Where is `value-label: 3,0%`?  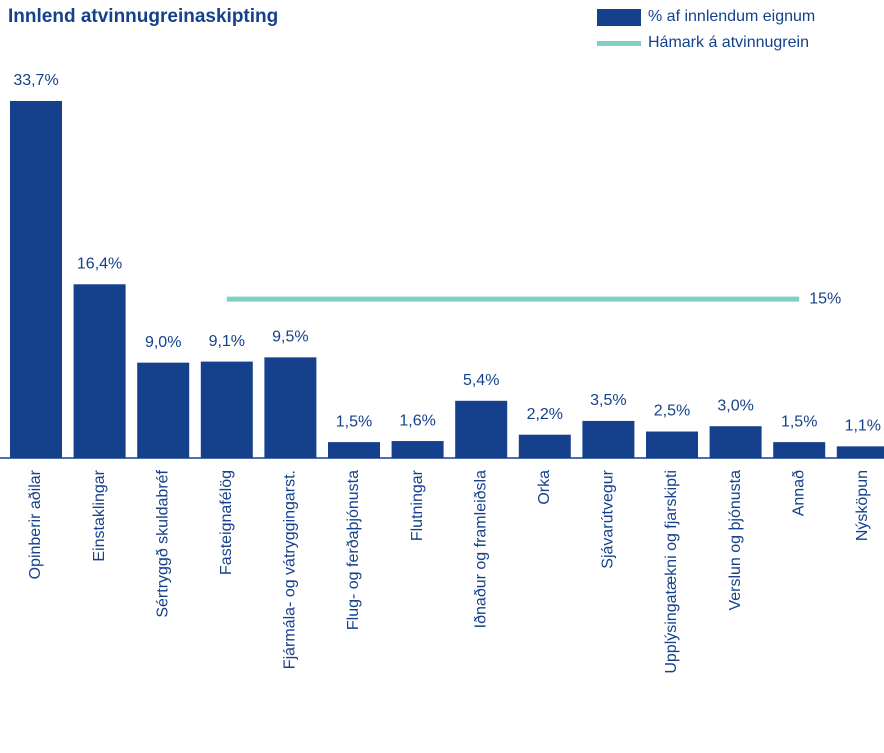 value-label: 3,0% is located at coordinates (735, 405).